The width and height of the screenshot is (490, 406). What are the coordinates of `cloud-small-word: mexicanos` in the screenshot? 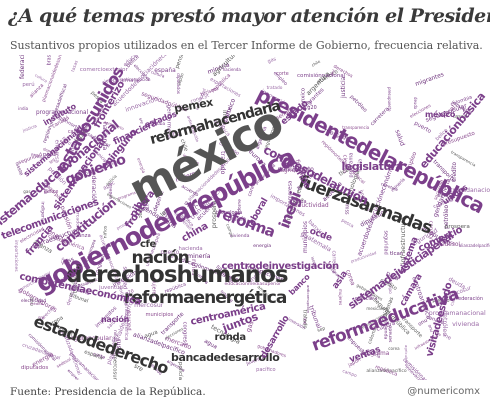 It's located at (377, 309).